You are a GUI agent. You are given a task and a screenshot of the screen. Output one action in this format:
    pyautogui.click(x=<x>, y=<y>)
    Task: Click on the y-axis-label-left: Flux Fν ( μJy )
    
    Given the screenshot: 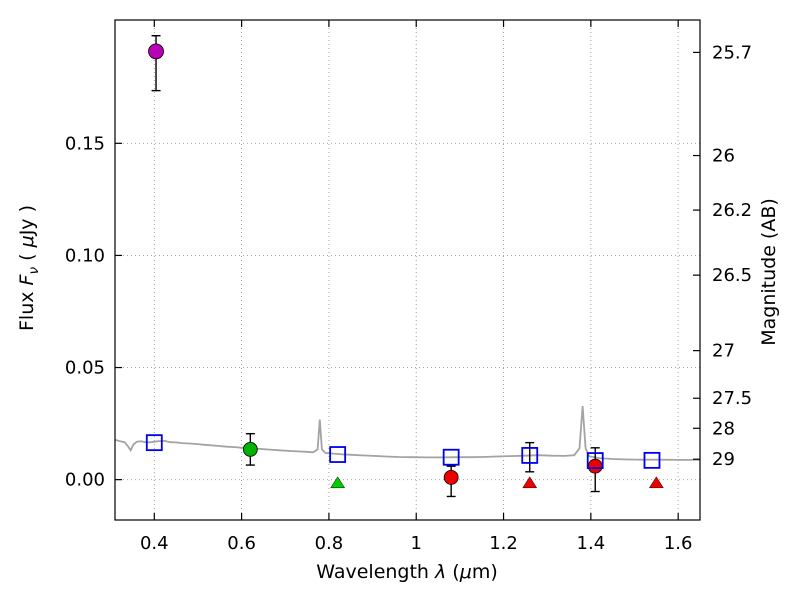 What is the action you would take?
    pyautogui.click(x=29, y=268)
    